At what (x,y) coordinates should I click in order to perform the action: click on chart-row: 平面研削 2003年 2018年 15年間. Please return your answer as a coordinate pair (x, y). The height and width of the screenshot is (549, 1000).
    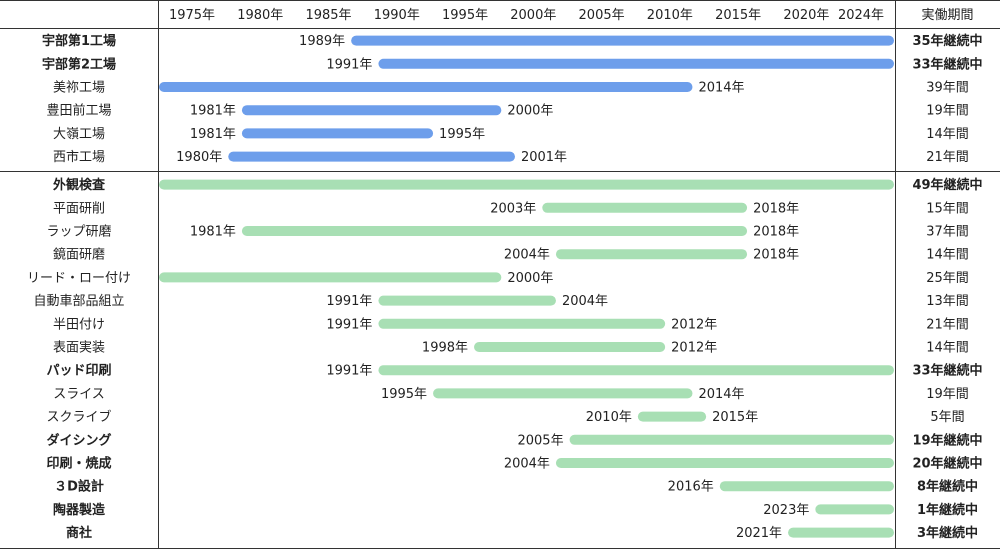
    Looking at the image, I should click on (511, 208).